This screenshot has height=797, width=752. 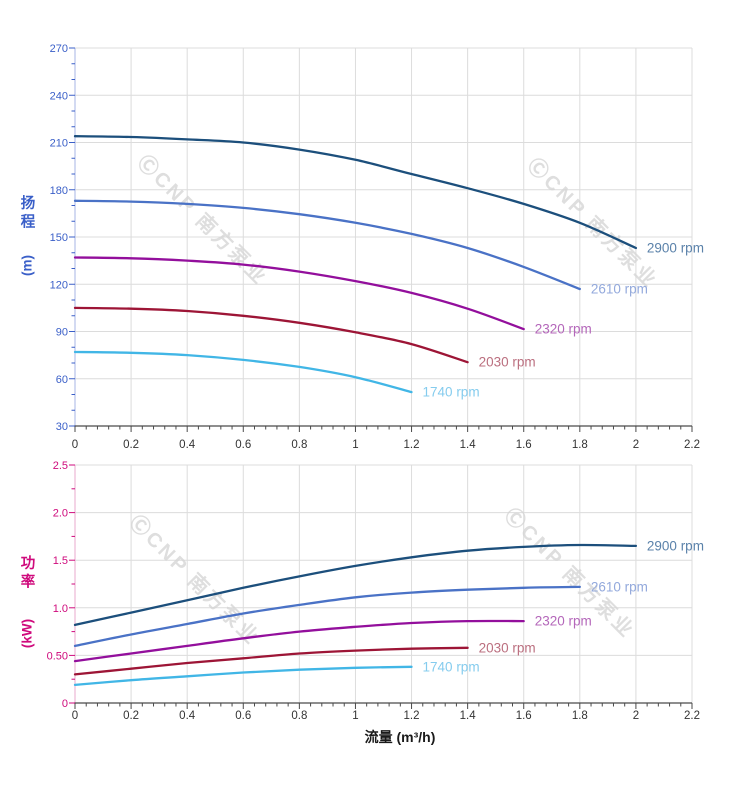 I want to click on head-vs-flow-curve-2030-rpm, so click(x=271, y=335).